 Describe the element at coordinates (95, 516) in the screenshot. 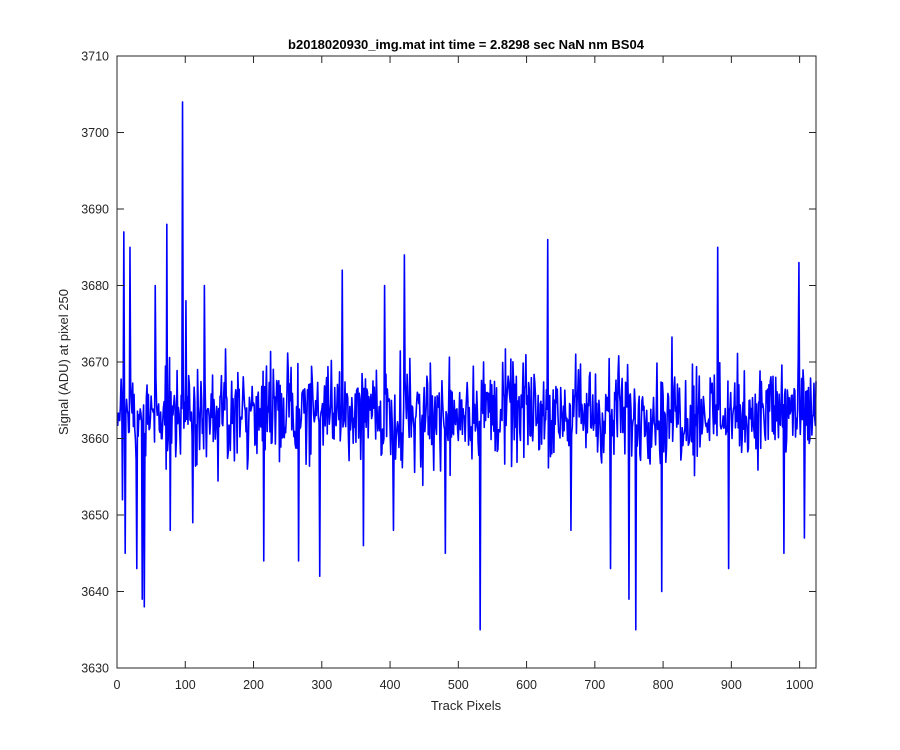

I see `y-tick-label: 3650` at that location.